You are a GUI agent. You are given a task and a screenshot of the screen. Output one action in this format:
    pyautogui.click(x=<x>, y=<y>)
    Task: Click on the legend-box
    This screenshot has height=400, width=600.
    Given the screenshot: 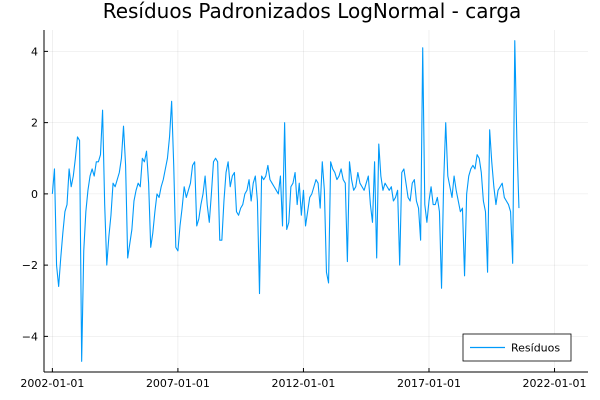 What is the action you would take?
    pyautogui.click(x=517, y=347)
    